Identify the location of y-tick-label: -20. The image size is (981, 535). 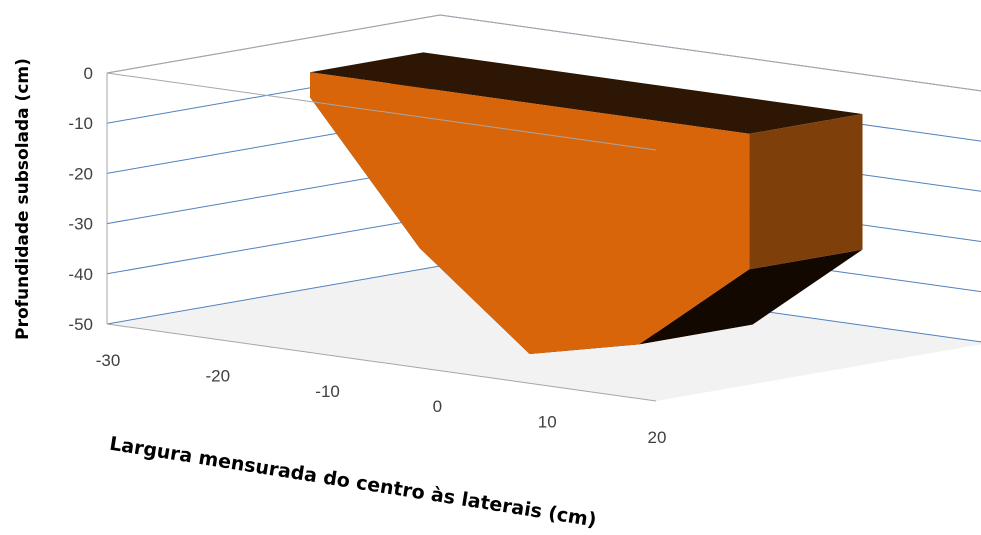
(80, 173).